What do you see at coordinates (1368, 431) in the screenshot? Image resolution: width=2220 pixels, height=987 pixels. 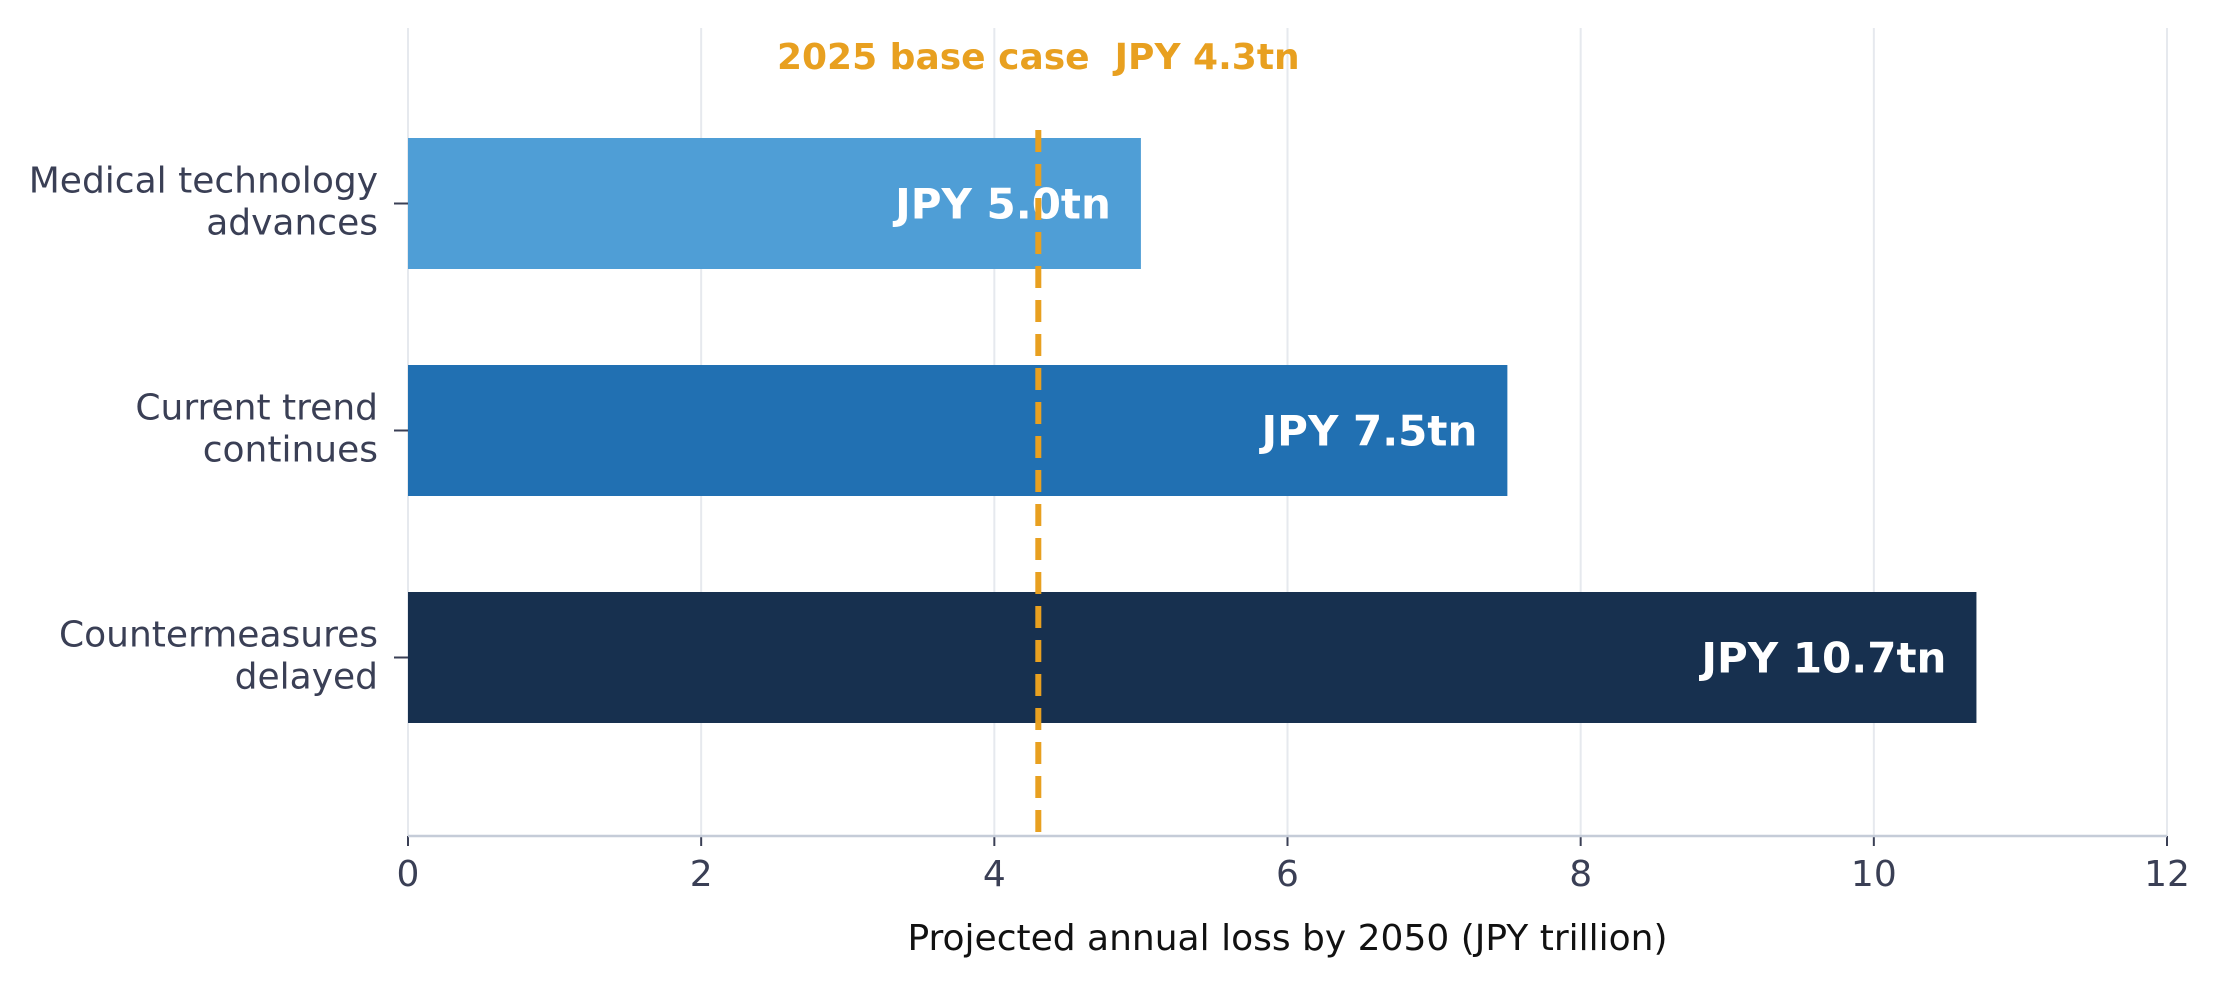 I see `bar-value-label: JPY 7.5tn` at bounding box center [1368, 431].